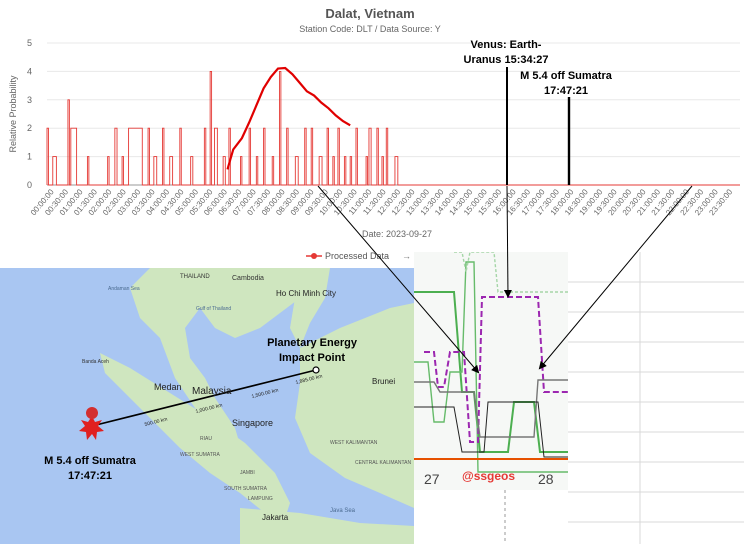 This screenshot has width=744, height=544. Describe the element at coordinates (92, 413) in the screenshot. I see `quake-pin-icon` at that location.